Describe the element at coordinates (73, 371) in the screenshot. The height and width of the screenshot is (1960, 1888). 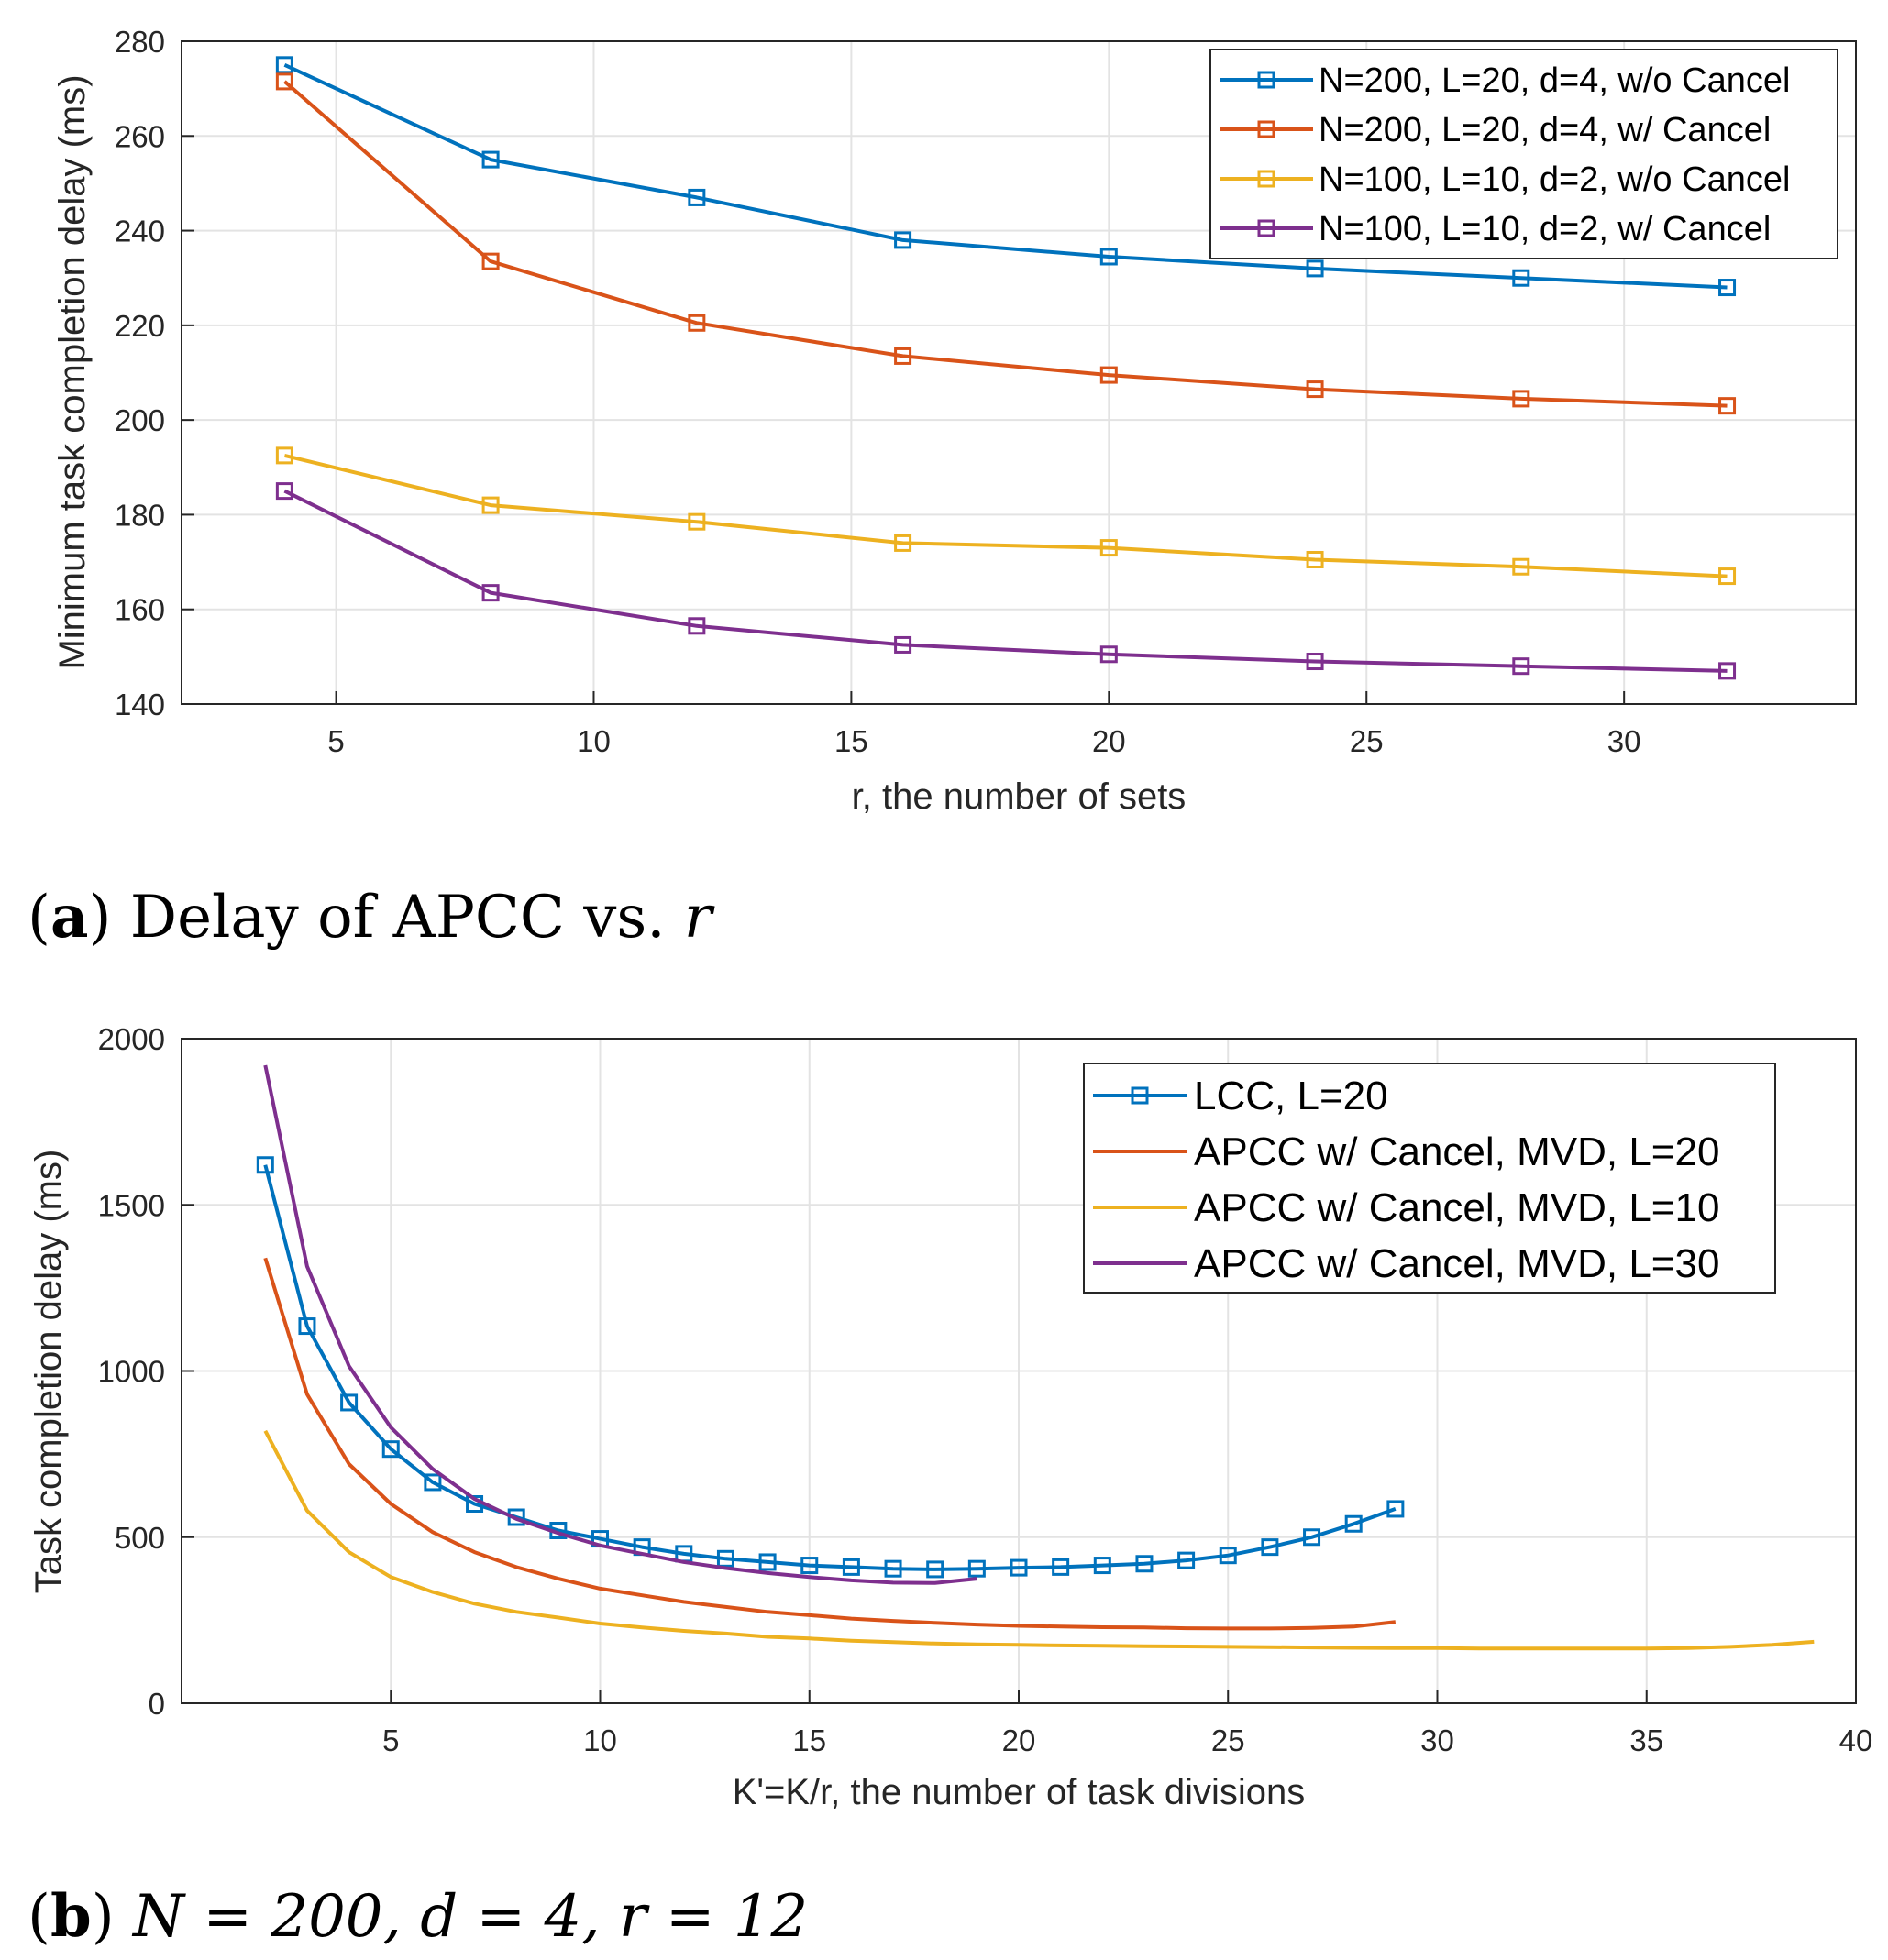
I see `chart-a-ylabel: Minimum task completion delay (ms)` at that location.